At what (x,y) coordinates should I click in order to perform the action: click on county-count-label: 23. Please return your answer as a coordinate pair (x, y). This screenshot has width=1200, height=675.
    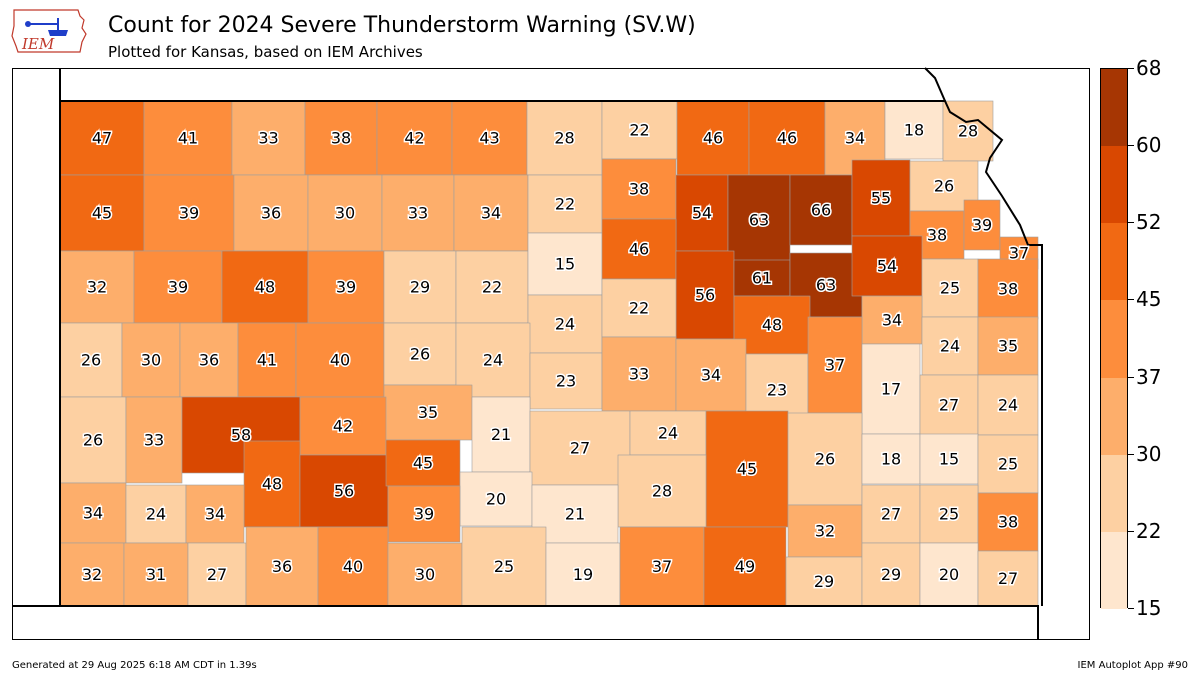
    Looking at the image, I should click on (566, 381).